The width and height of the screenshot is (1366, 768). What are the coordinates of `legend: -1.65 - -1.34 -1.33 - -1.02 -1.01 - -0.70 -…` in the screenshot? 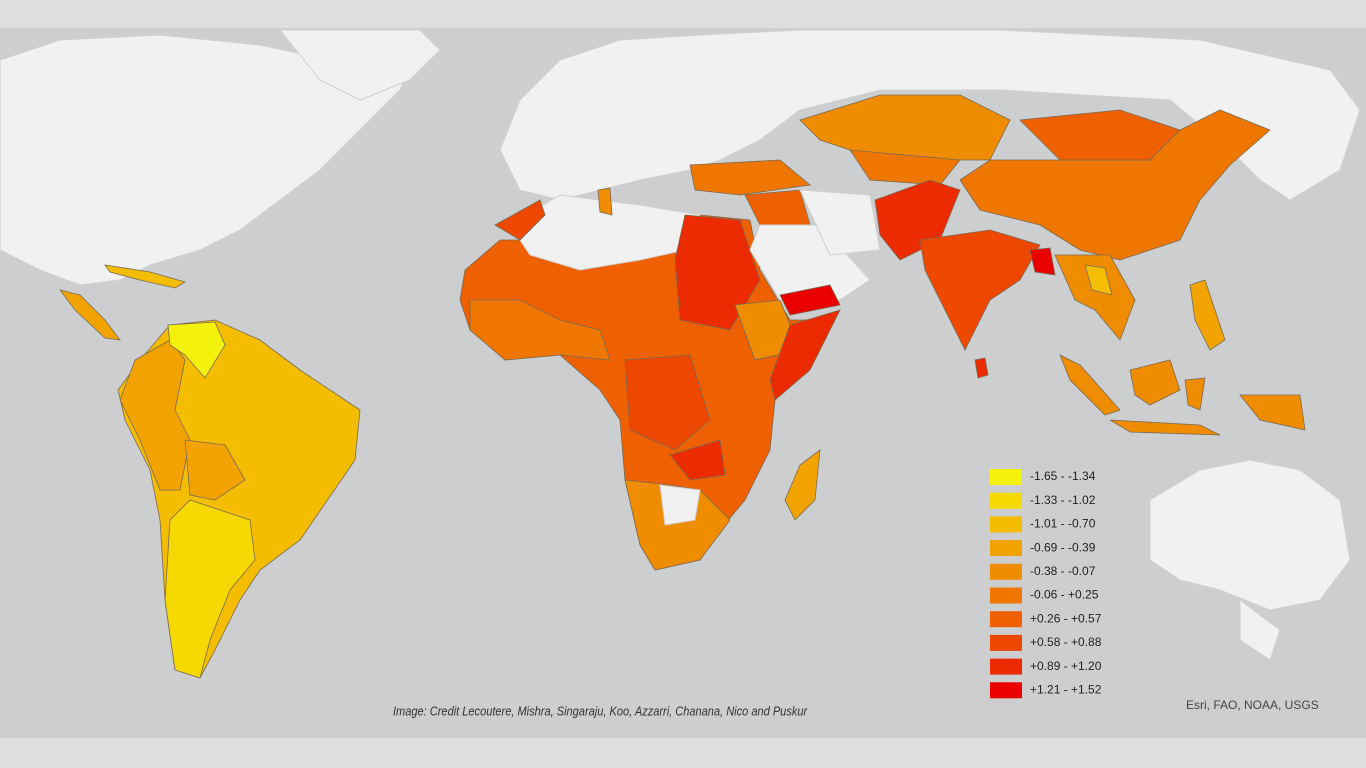 It's located at (1046, 584).